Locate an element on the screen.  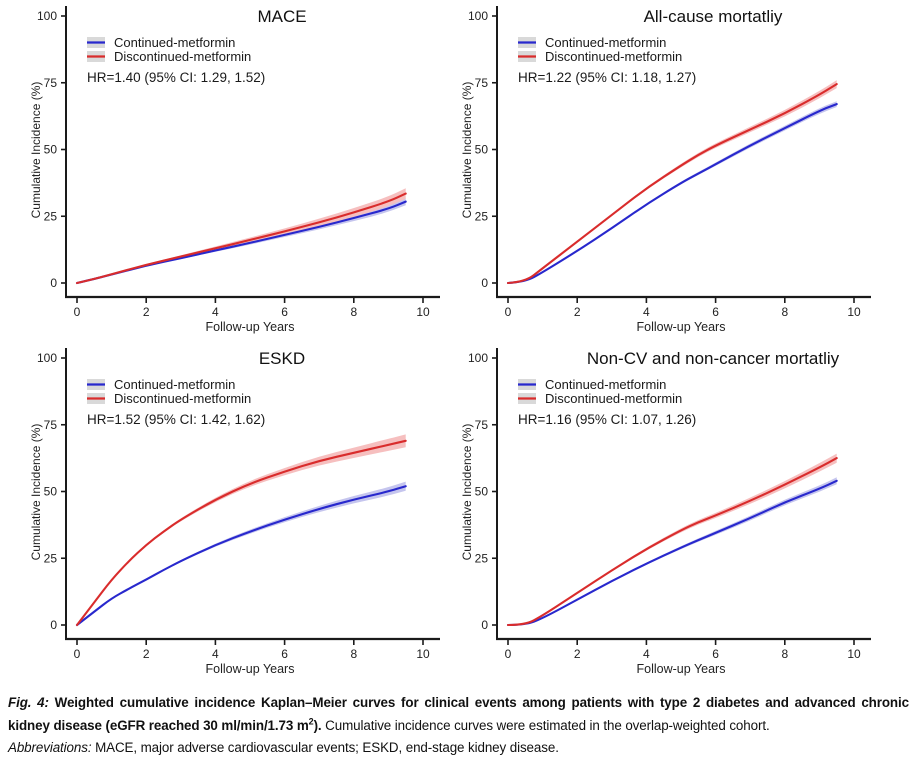
hr-annotation: HR=1.40 (95% CI: 1.29, 1.52) is located at coordinates (176, 77).